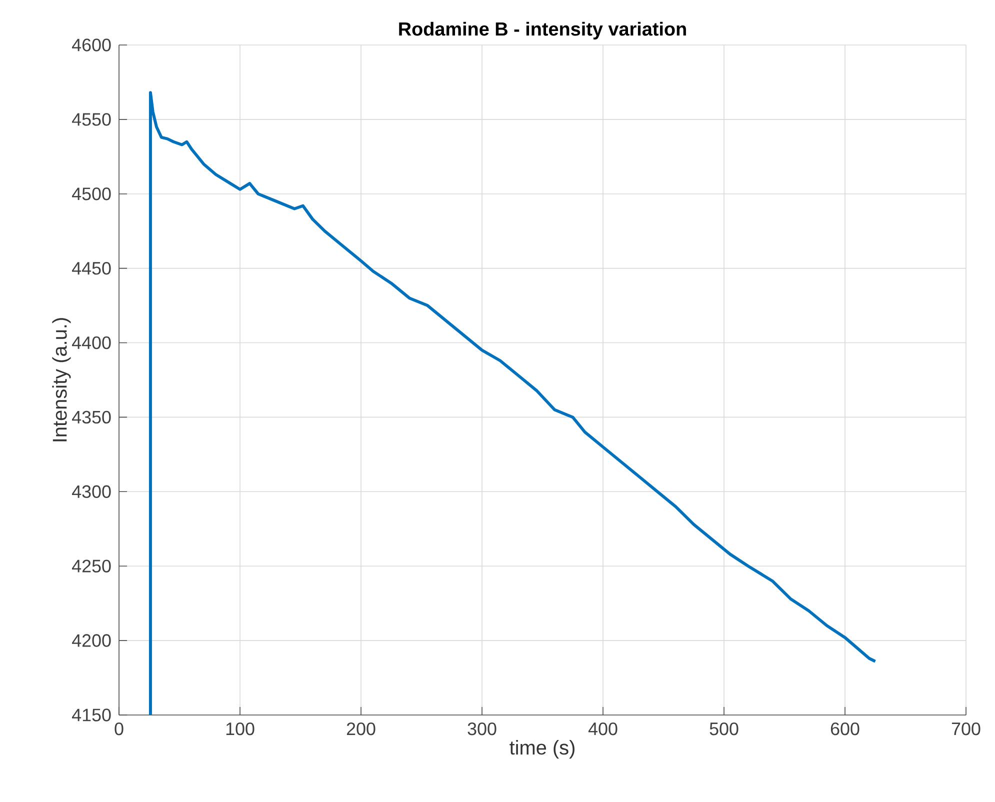 The image size is (995, 802). What do you see at coordinates (119, 729) in the screenshot?
I see `x-tick-label: 0` at bounding box center [119, 729].